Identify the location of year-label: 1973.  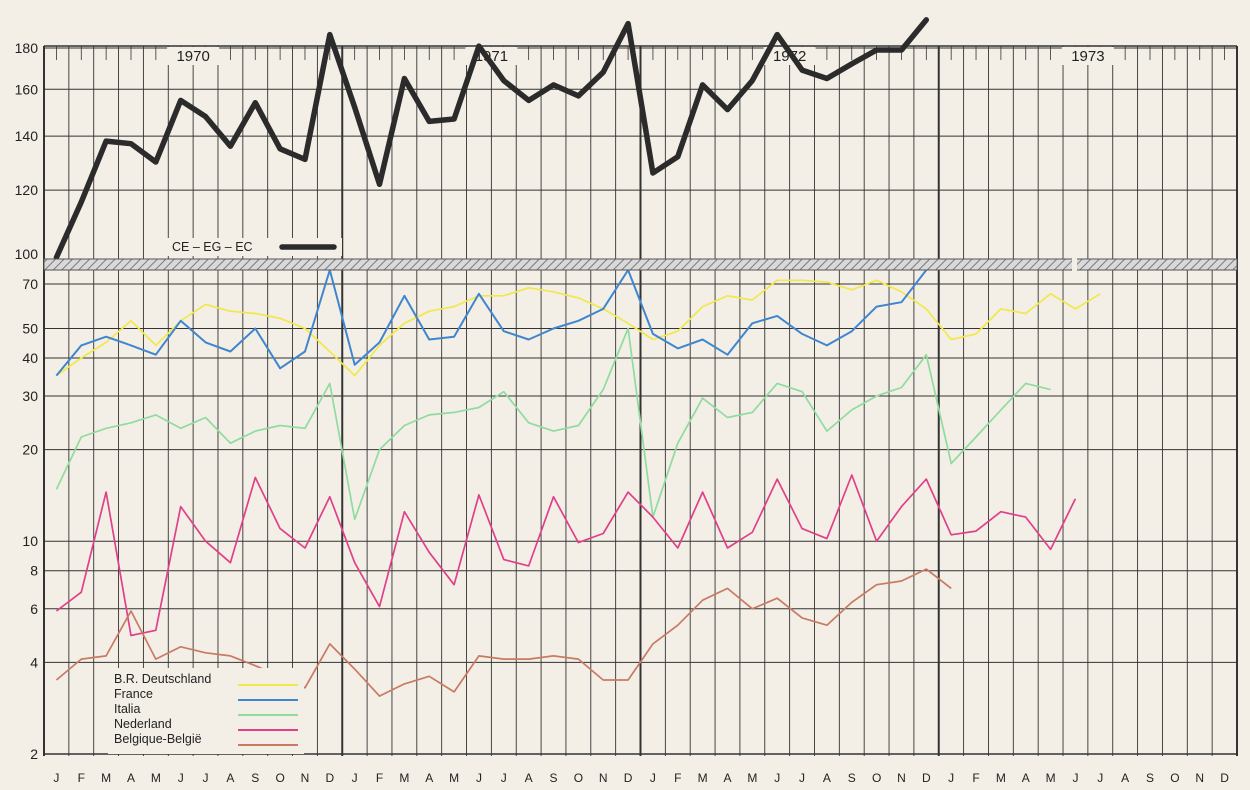
(1087, 56).